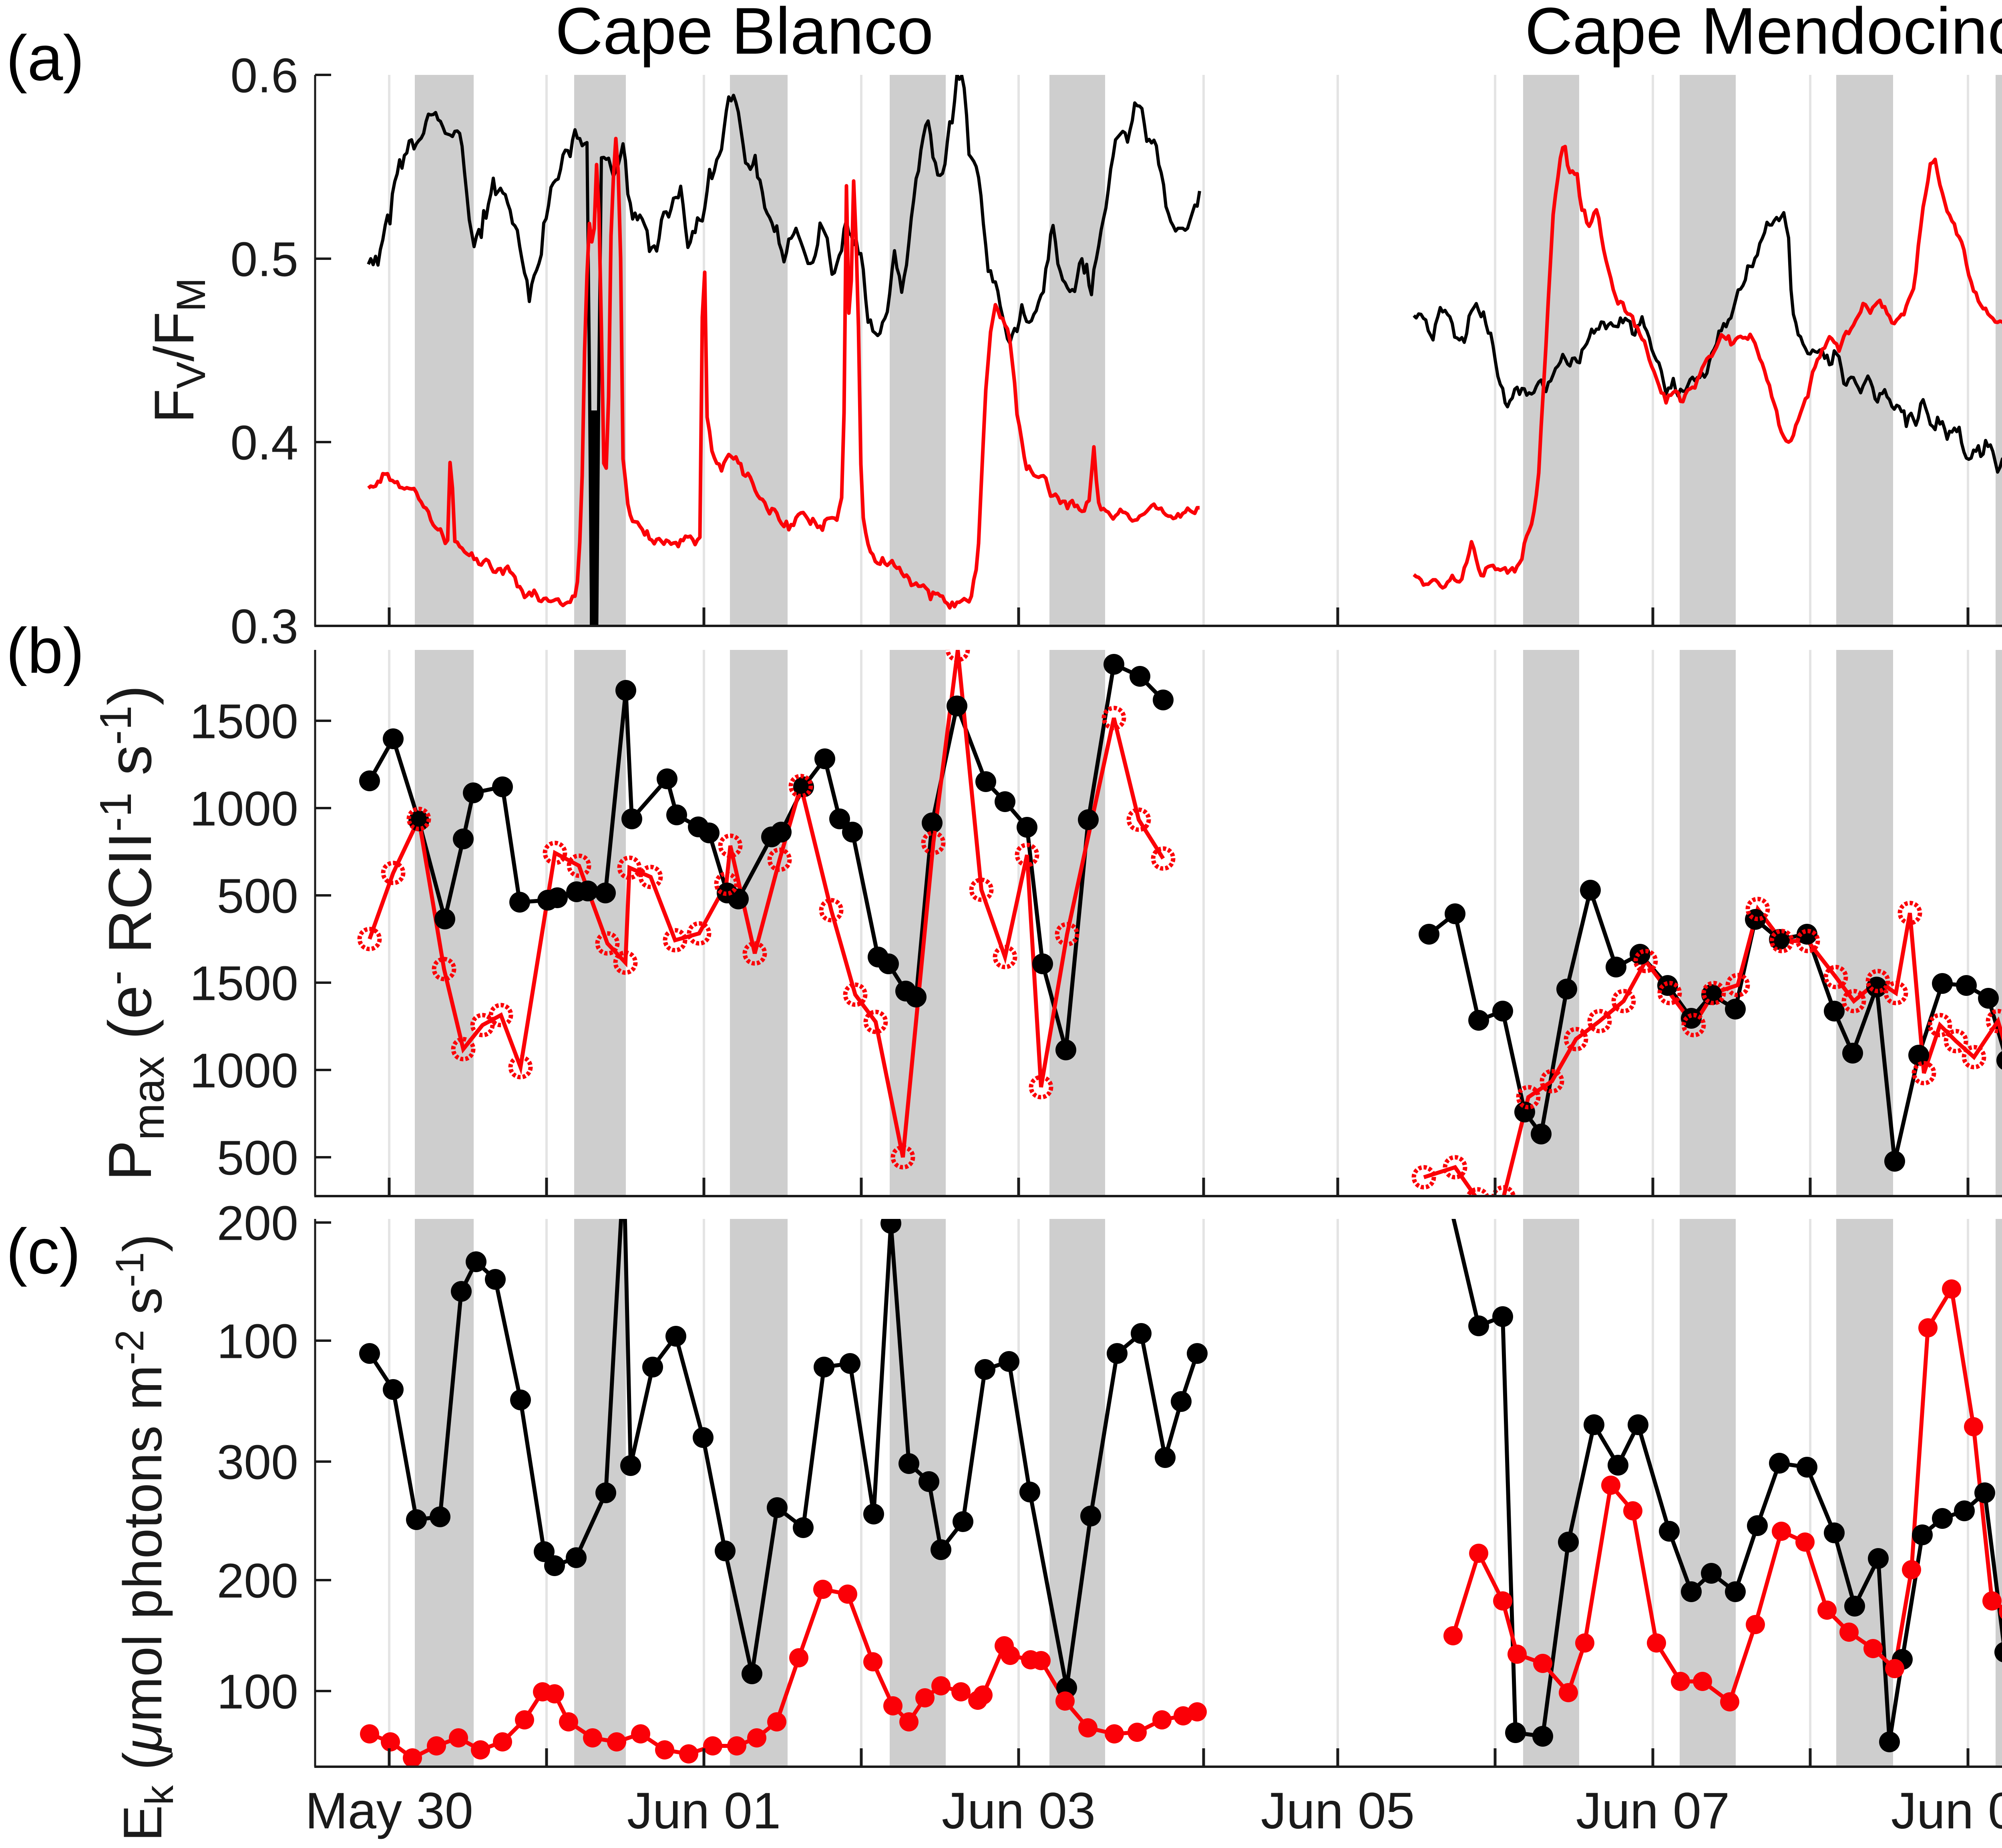  What do you see at coordinates (132, 933) in the screenshot?
I see `svg-text: Pmax (e- RCII-1 s-1)` at bounding box center [132, 933].